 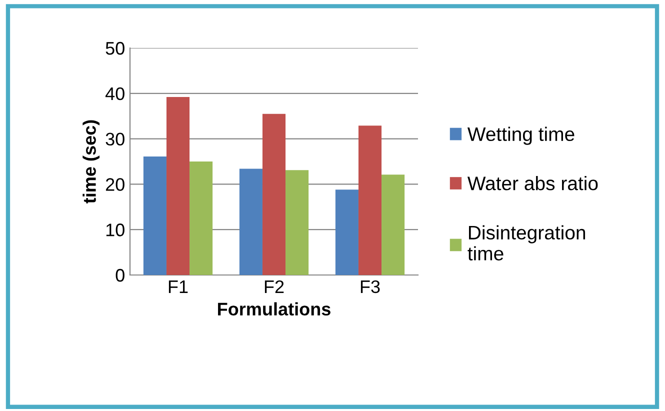 I want to click on y-tick-label: 10, so click(x=115, y=230).